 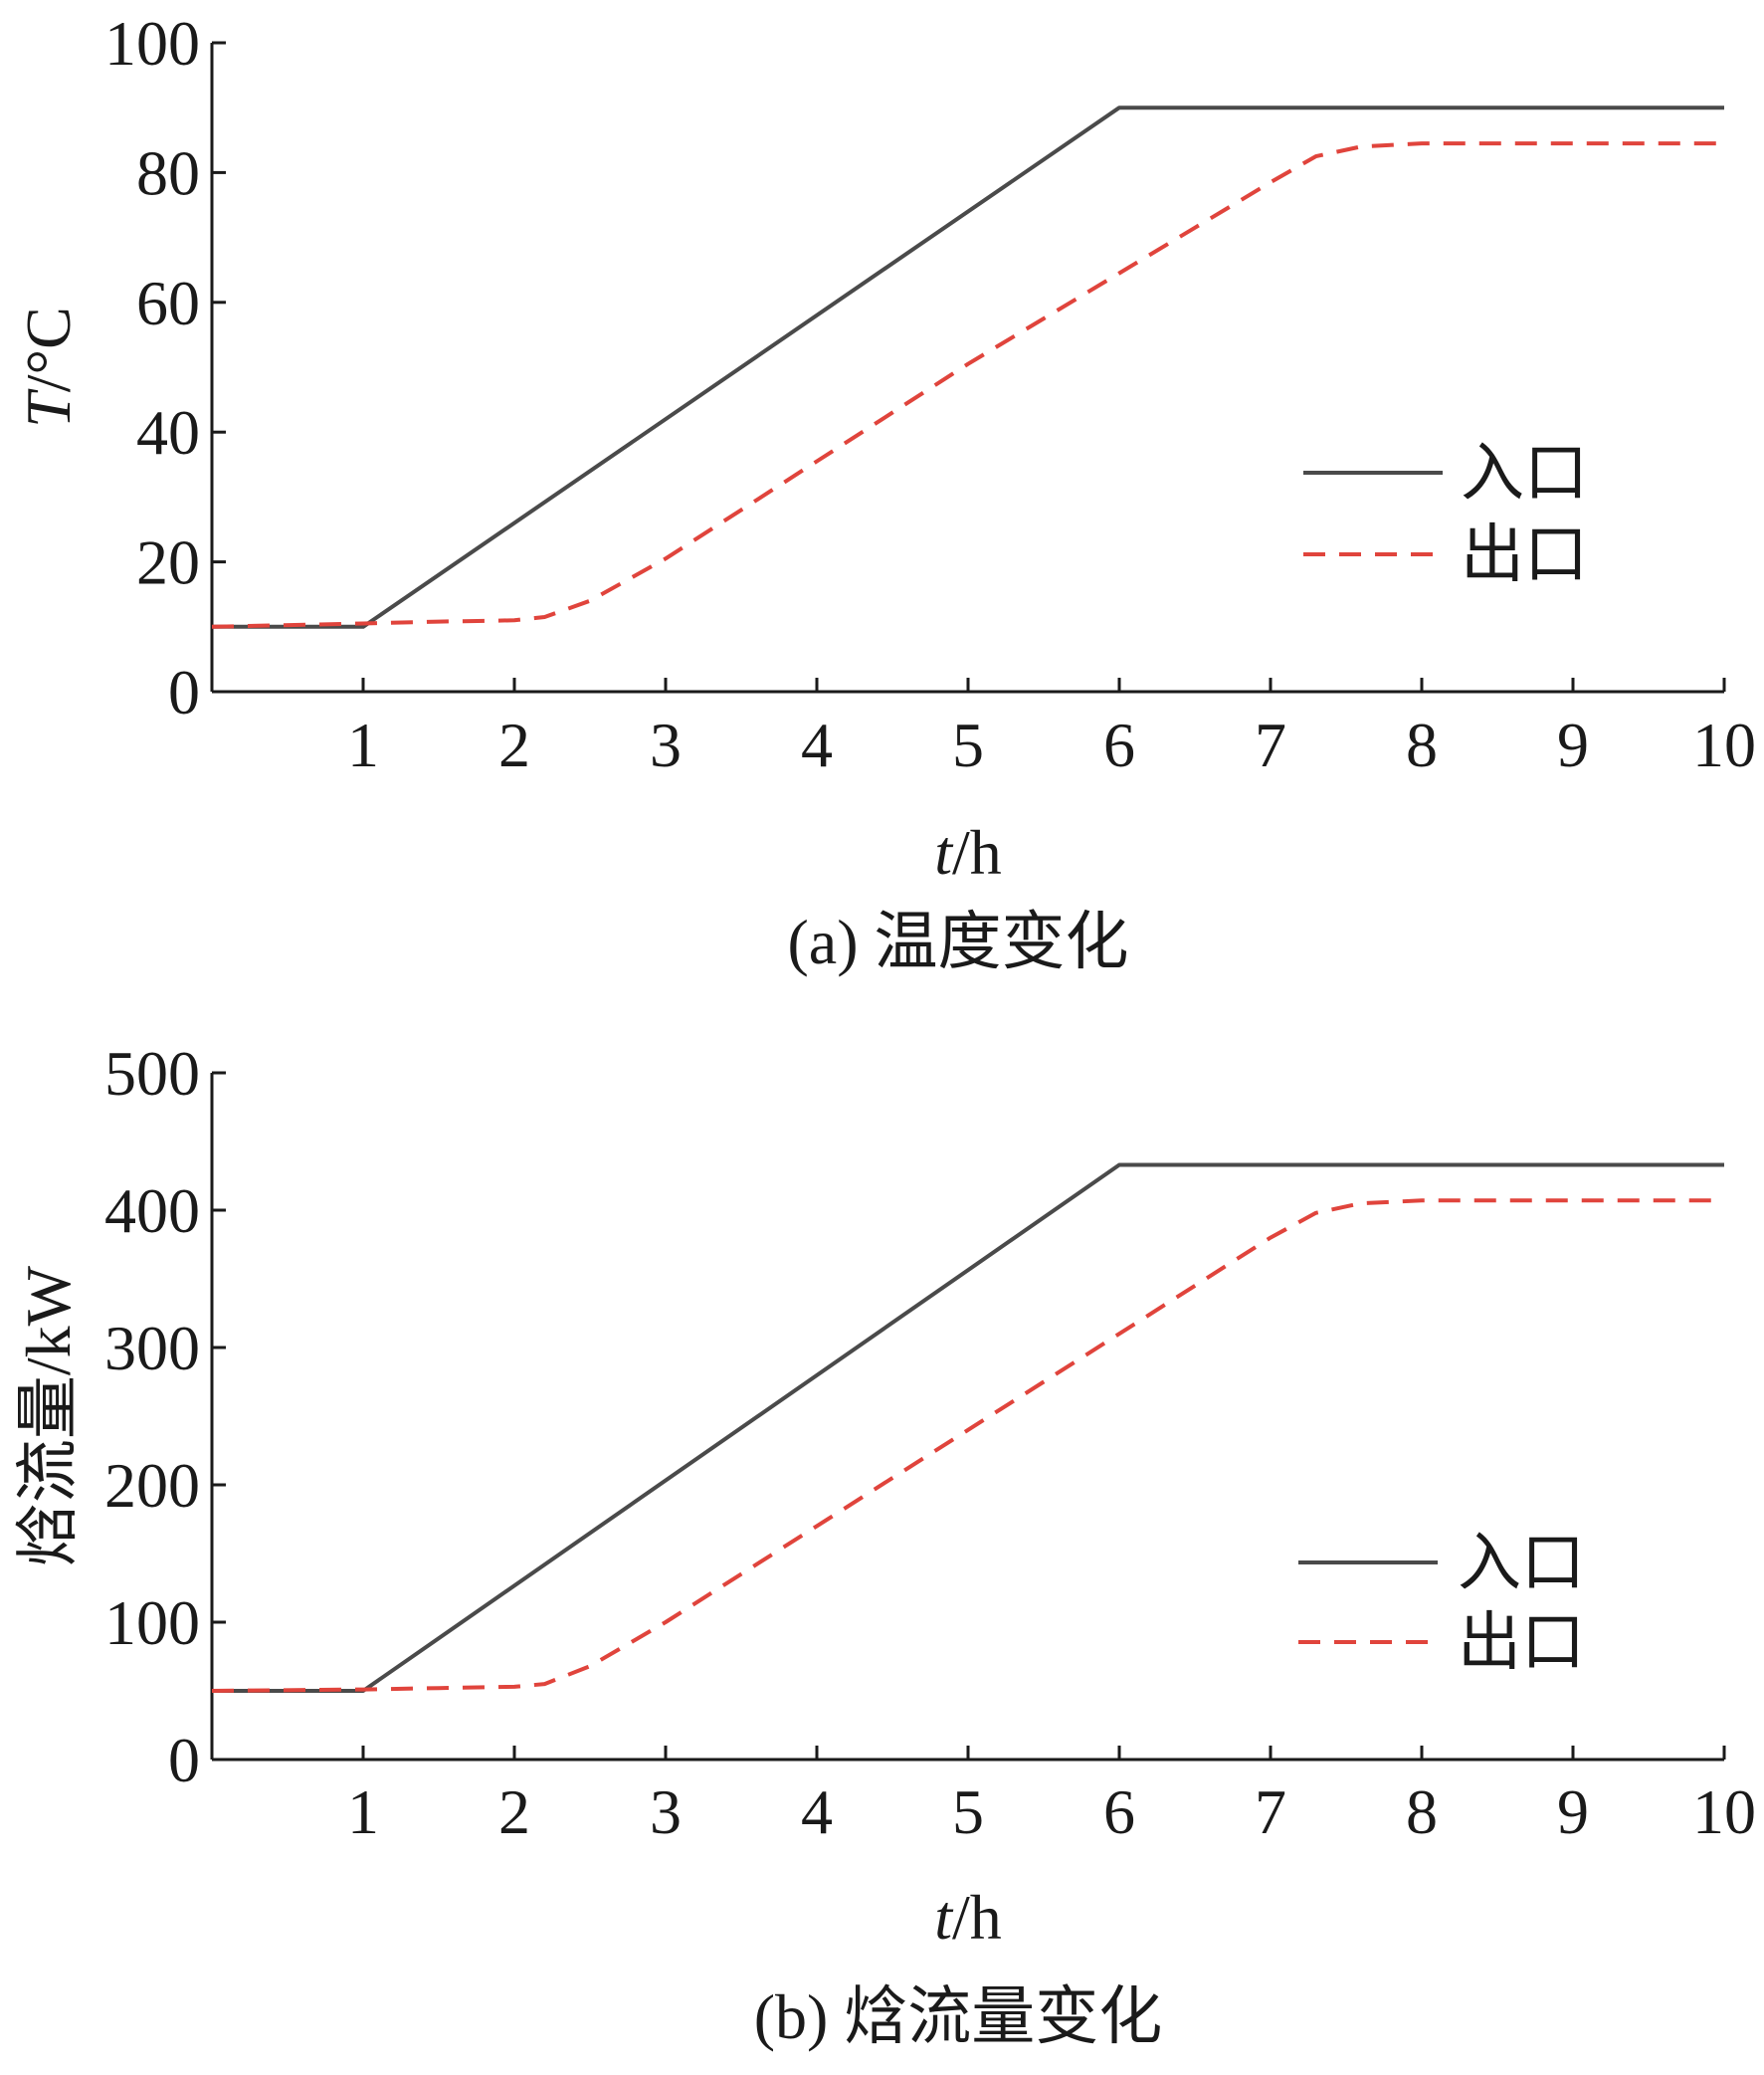 I want to click on figure-caption: (a) 温度变化, so click(x=957, y=942).